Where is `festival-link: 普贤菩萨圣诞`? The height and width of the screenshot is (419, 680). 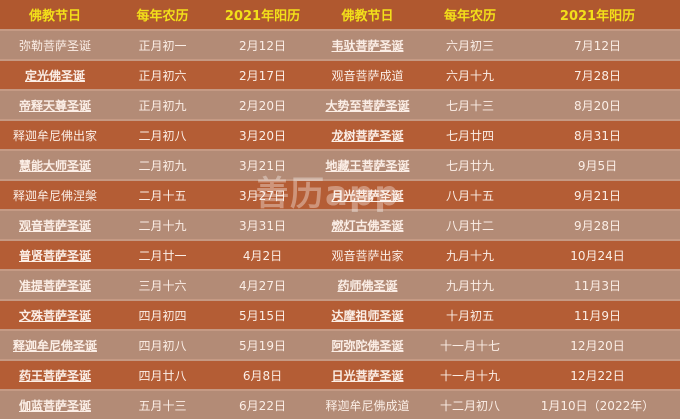
festival-link: 普贤菩萨圣诞 is located at coordinates (54, 255).